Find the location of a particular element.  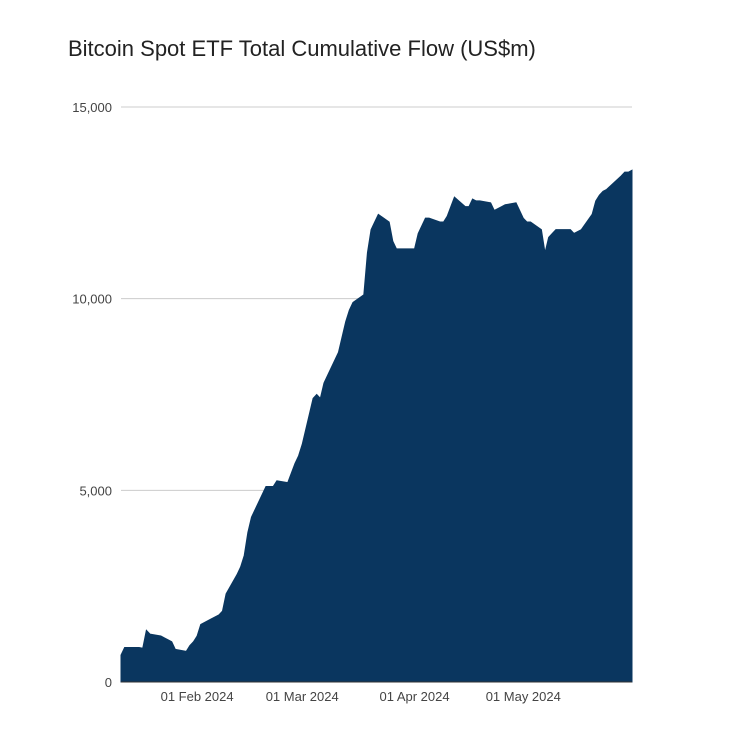

x-tick-label: 01 Apr 2024 is located at coordinates (414, 696).